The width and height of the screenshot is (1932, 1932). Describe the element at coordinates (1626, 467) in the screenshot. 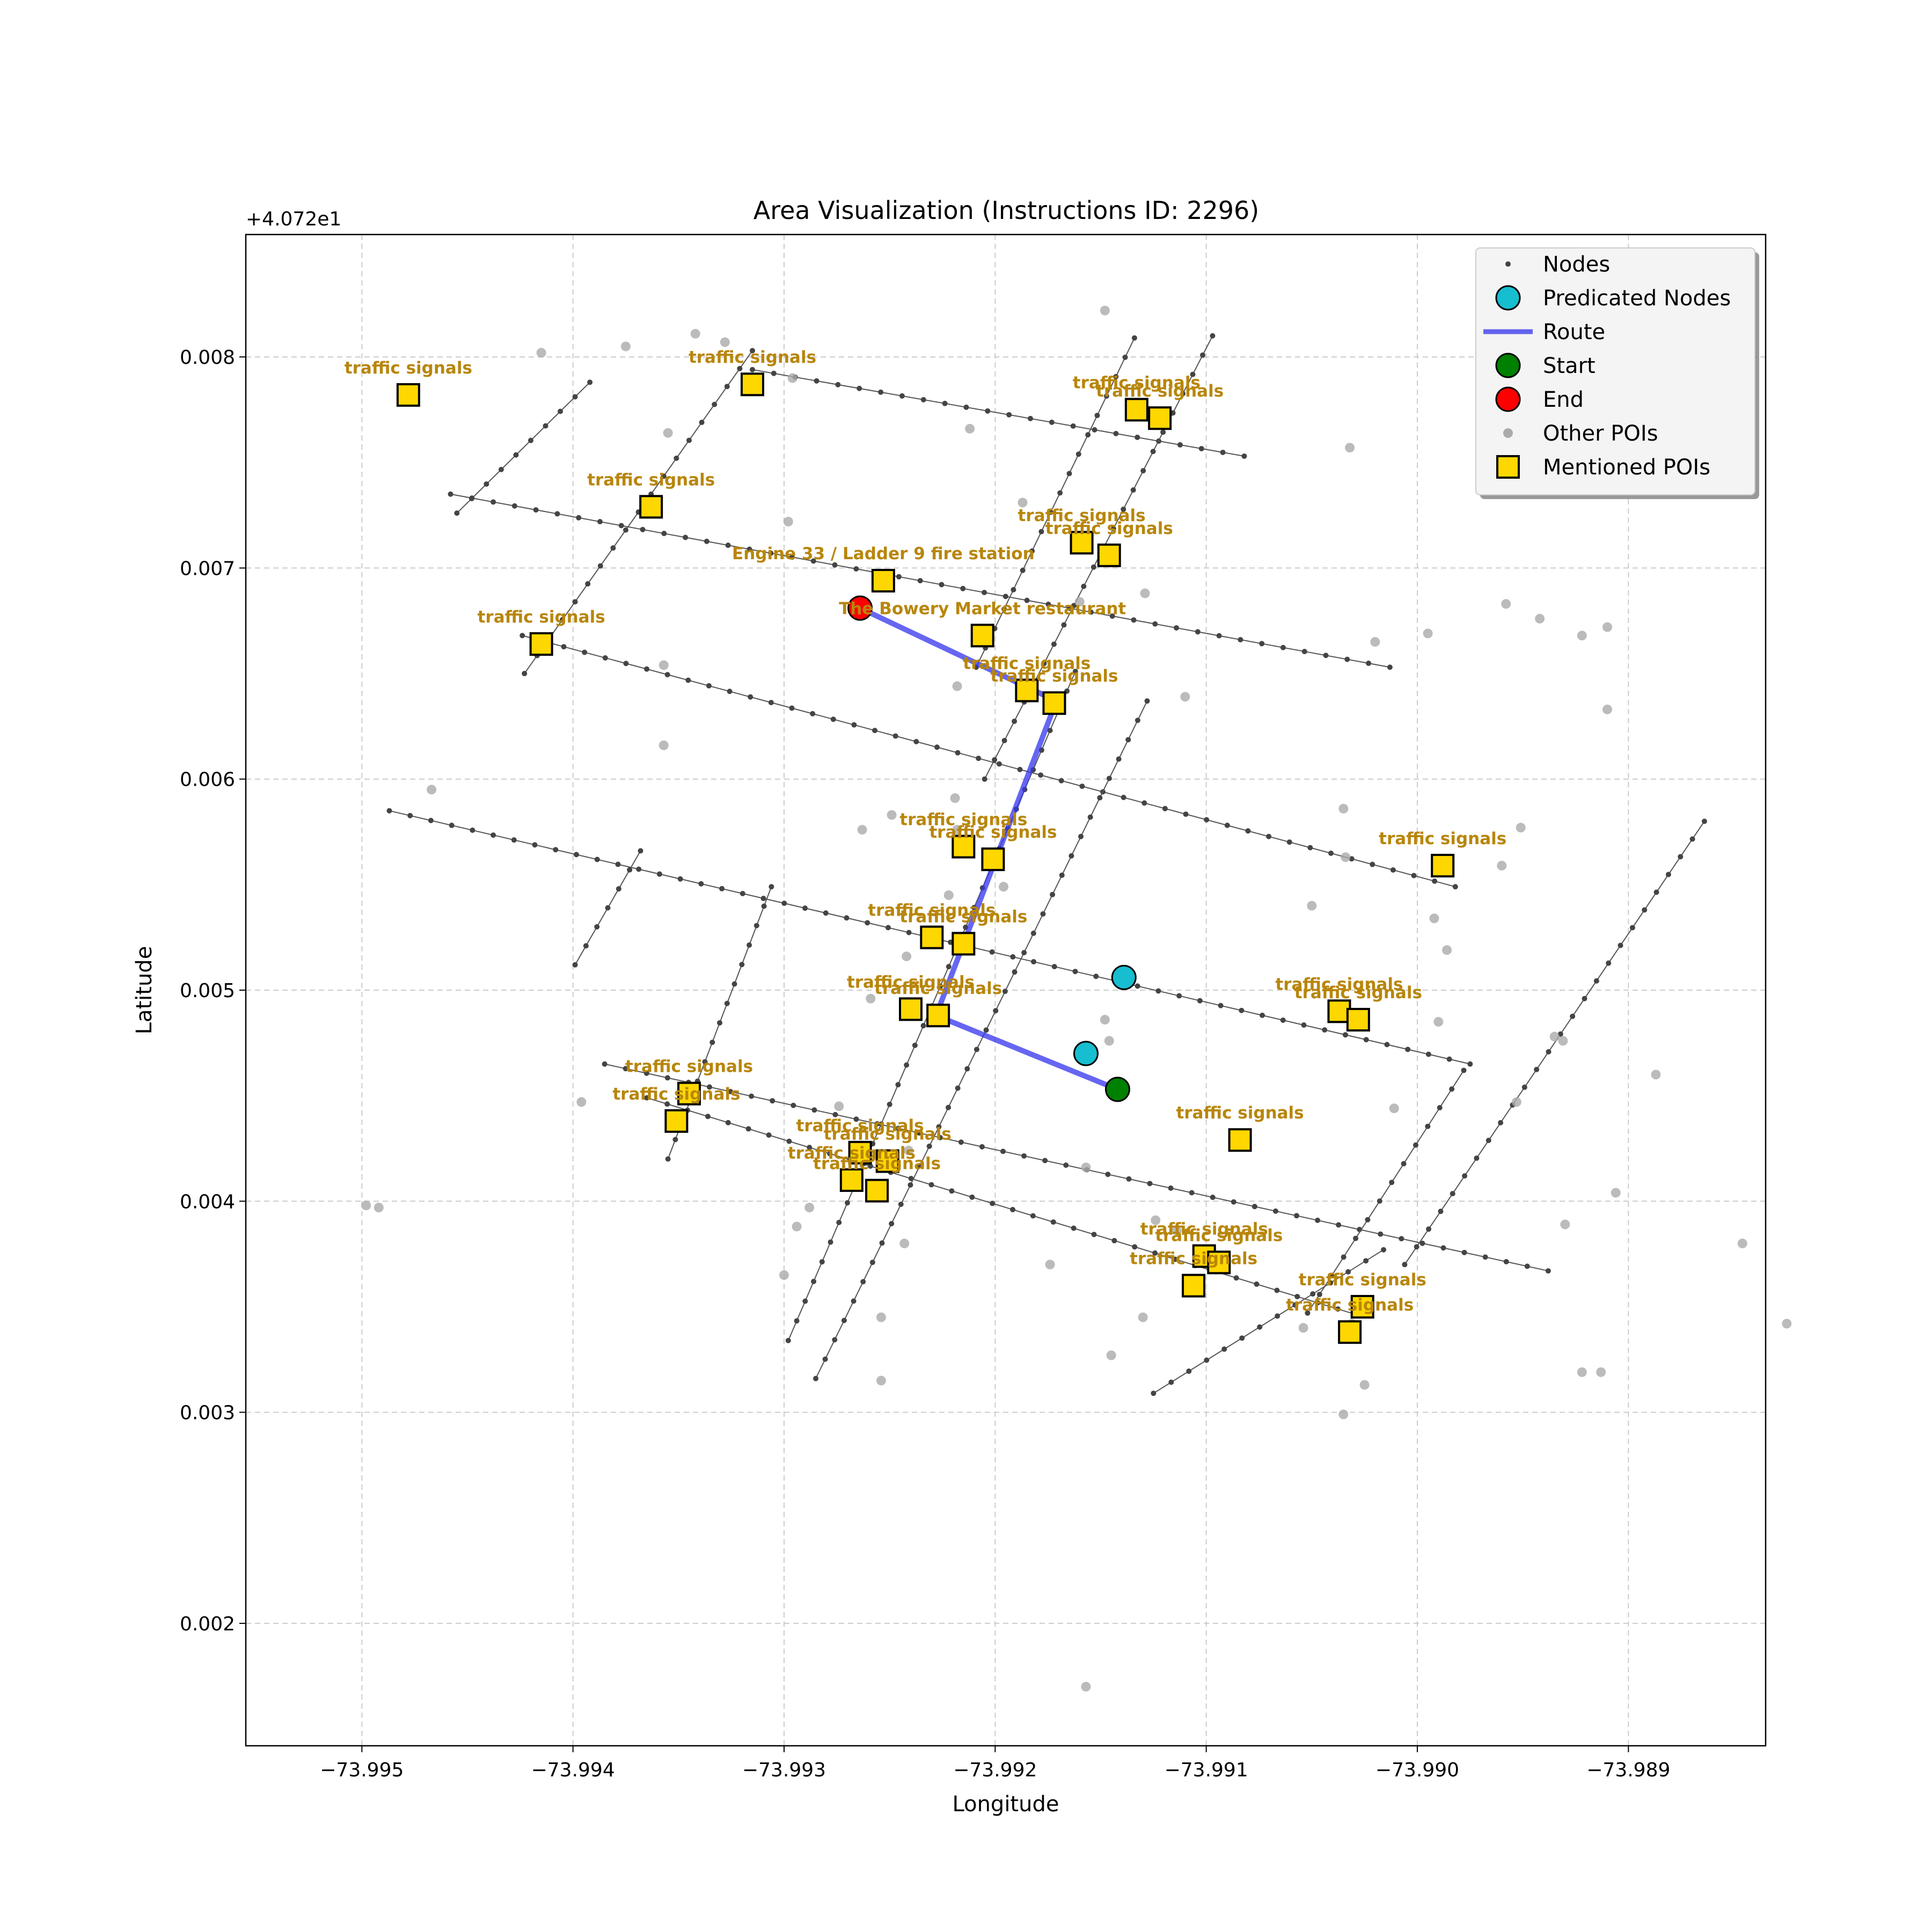

I see `legend-label: Mentioned POIs` at that location.